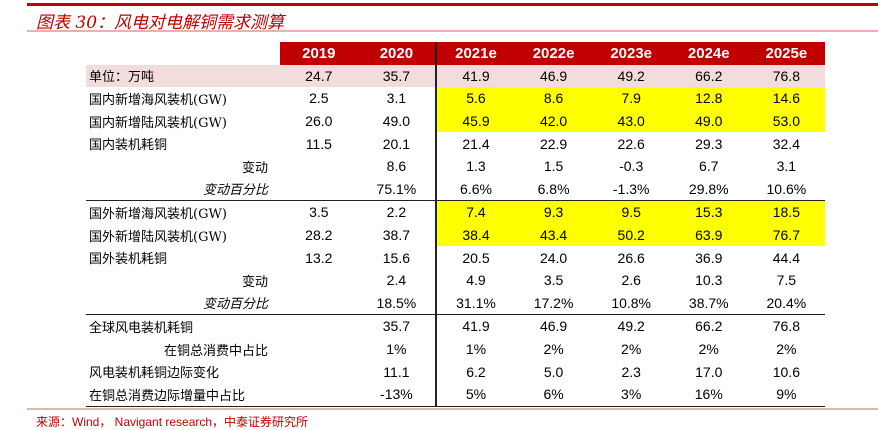 This screenshot has width=878, height=430. I want to click on table-cell: 2.6, so click(631, 280).